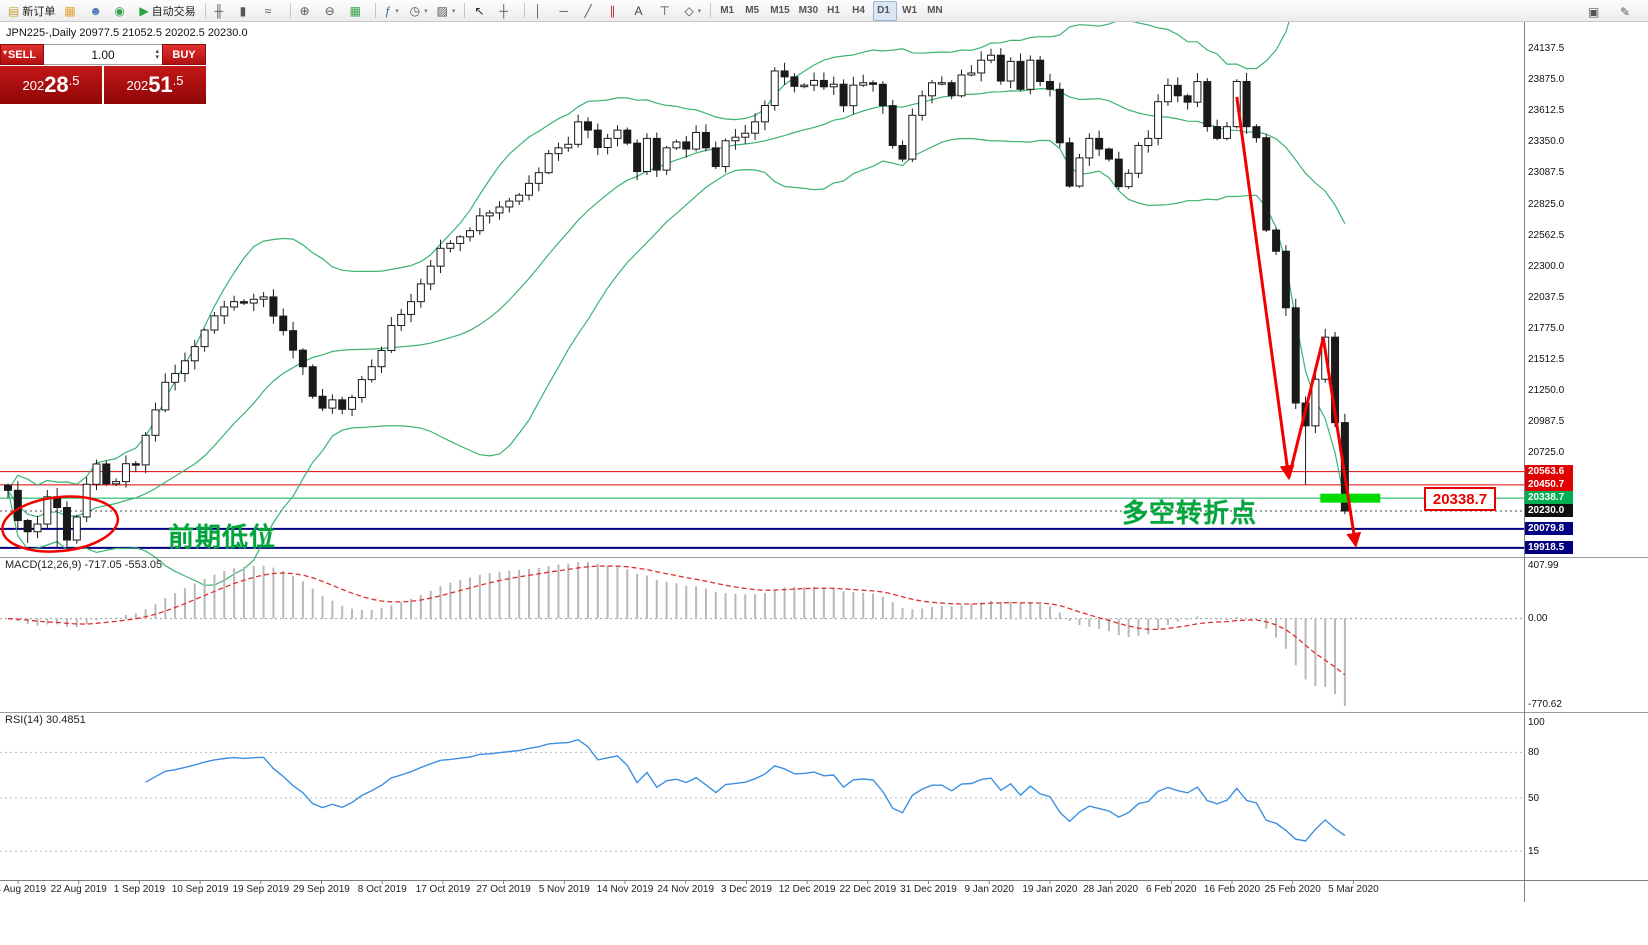 This screenshot has height=945, width=1648. Describe the element at coordinates (1460, 499) in the screenshot. I see `price-tag-callout: 20338.7` at that location.